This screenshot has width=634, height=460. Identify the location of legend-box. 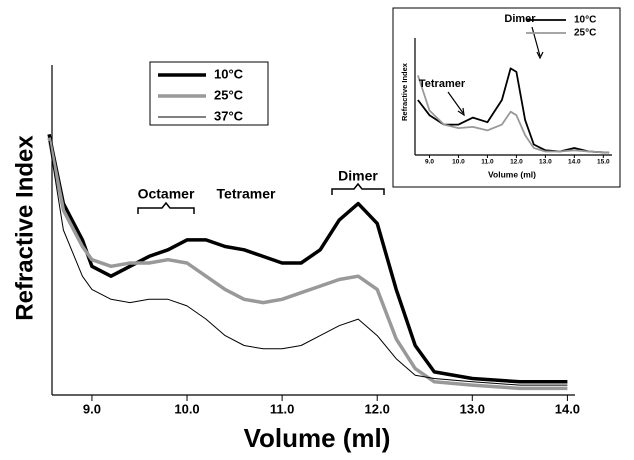
(209, 93).